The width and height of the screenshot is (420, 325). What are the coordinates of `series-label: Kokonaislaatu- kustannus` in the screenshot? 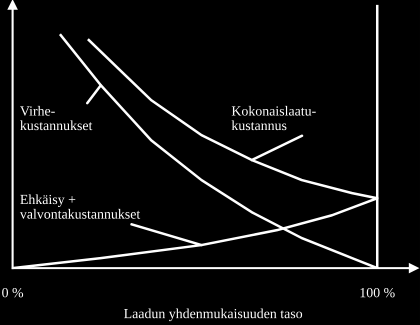 It's located at (274, 118).